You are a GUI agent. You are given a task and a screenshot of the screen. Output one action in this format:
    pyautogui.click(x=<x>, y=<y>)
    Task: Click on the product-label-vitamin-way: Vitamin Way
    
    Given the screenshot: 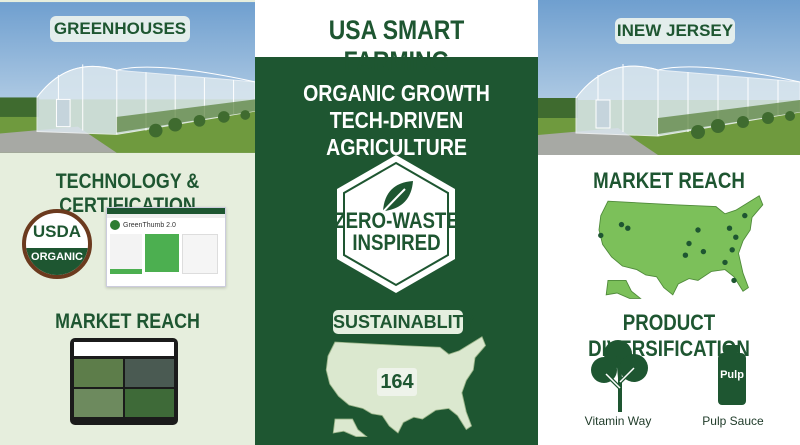 What is the action you would take?
    pyautogui.click(x=618, y=421)
    